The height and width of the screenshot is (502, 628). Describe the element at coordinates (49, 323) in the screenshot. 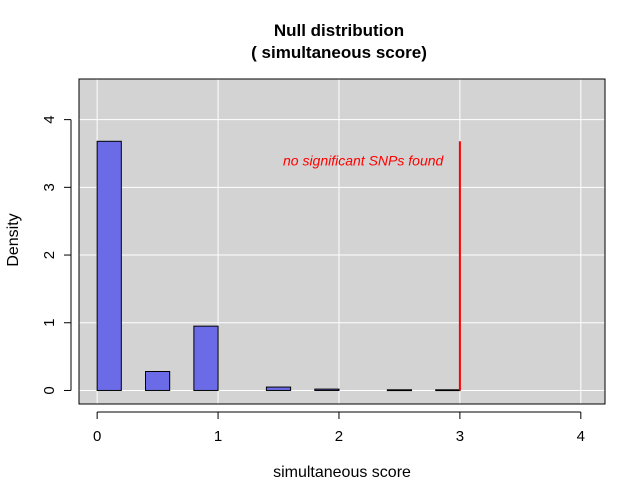

I see `y-tick-label: 1` at that location.